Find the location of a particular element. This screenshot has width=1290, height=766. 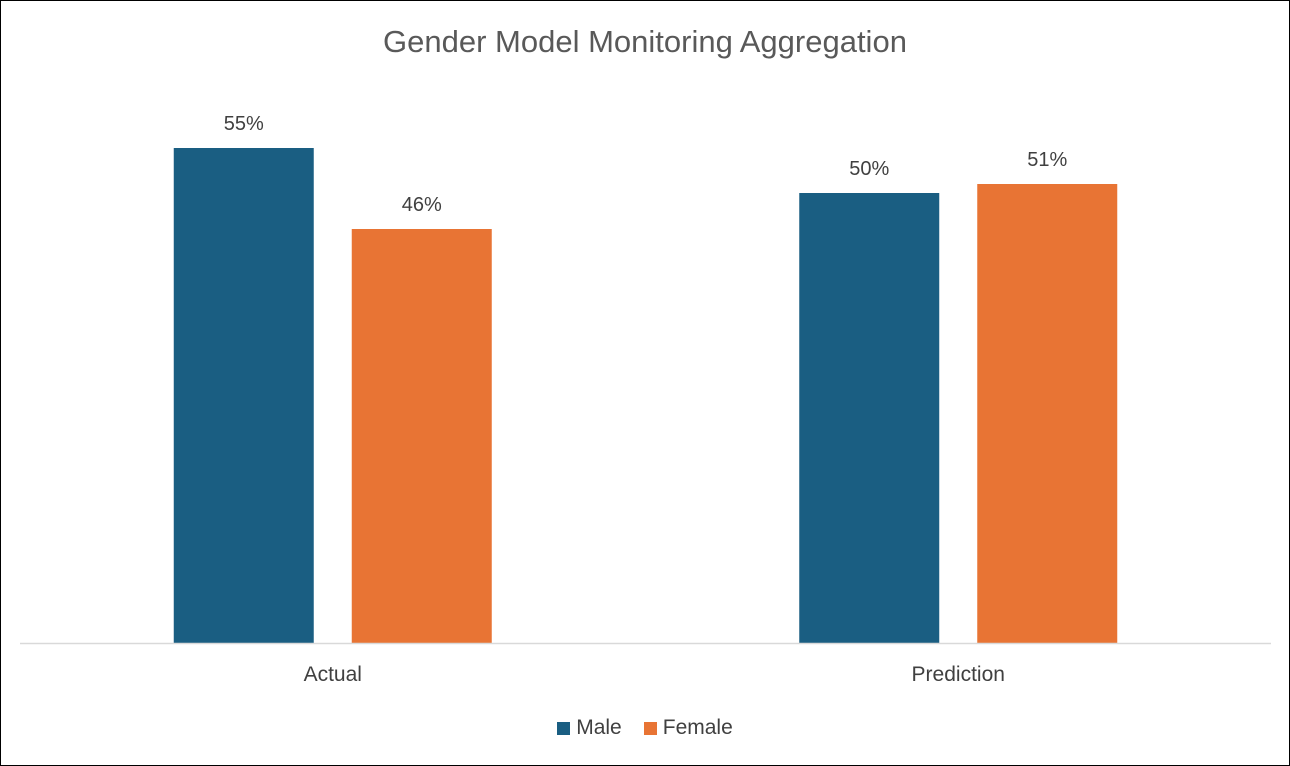

bar-female-prediction is located at coordinates (1047, 413).